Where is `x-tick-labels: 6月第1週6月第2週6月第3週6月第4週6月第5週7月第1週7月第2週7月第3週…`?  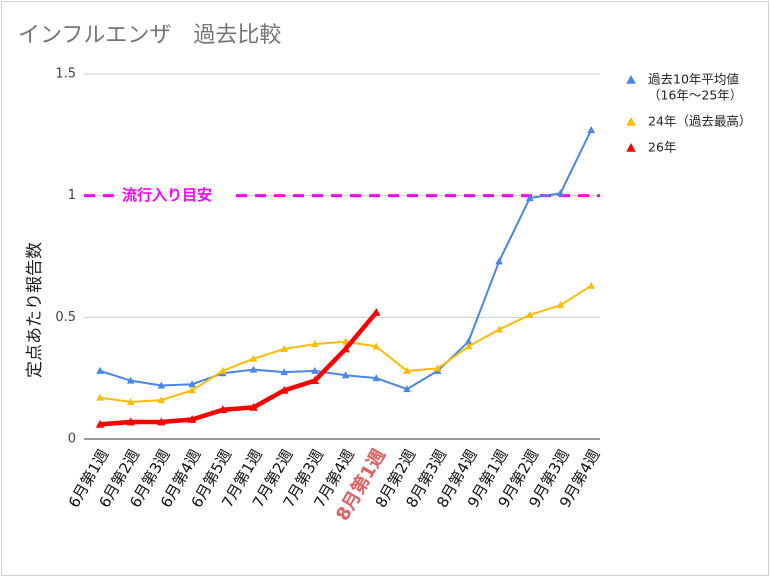 x-tick-labels: 6月第1週6月第2週6月第3週6月第4週6月第5週7月第1週7月第2週7月第3週… is located at coordinates (334, 484).